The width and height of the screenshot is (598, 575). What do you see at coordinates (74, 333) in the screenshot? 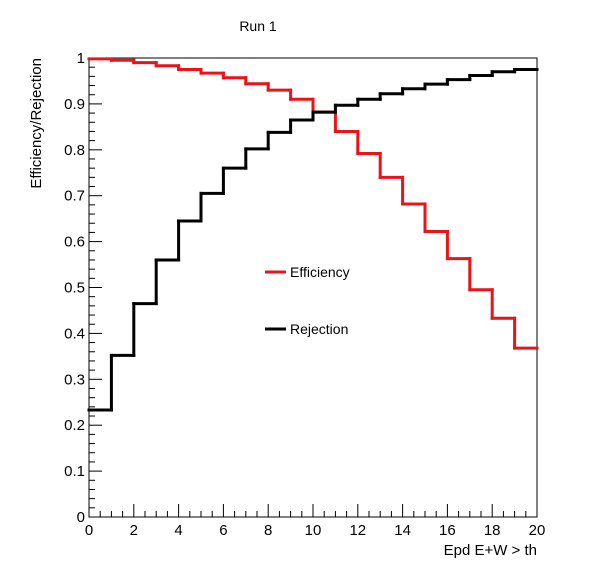
I see `y-tick-label: 0.4` at bounding box center [74, 333].